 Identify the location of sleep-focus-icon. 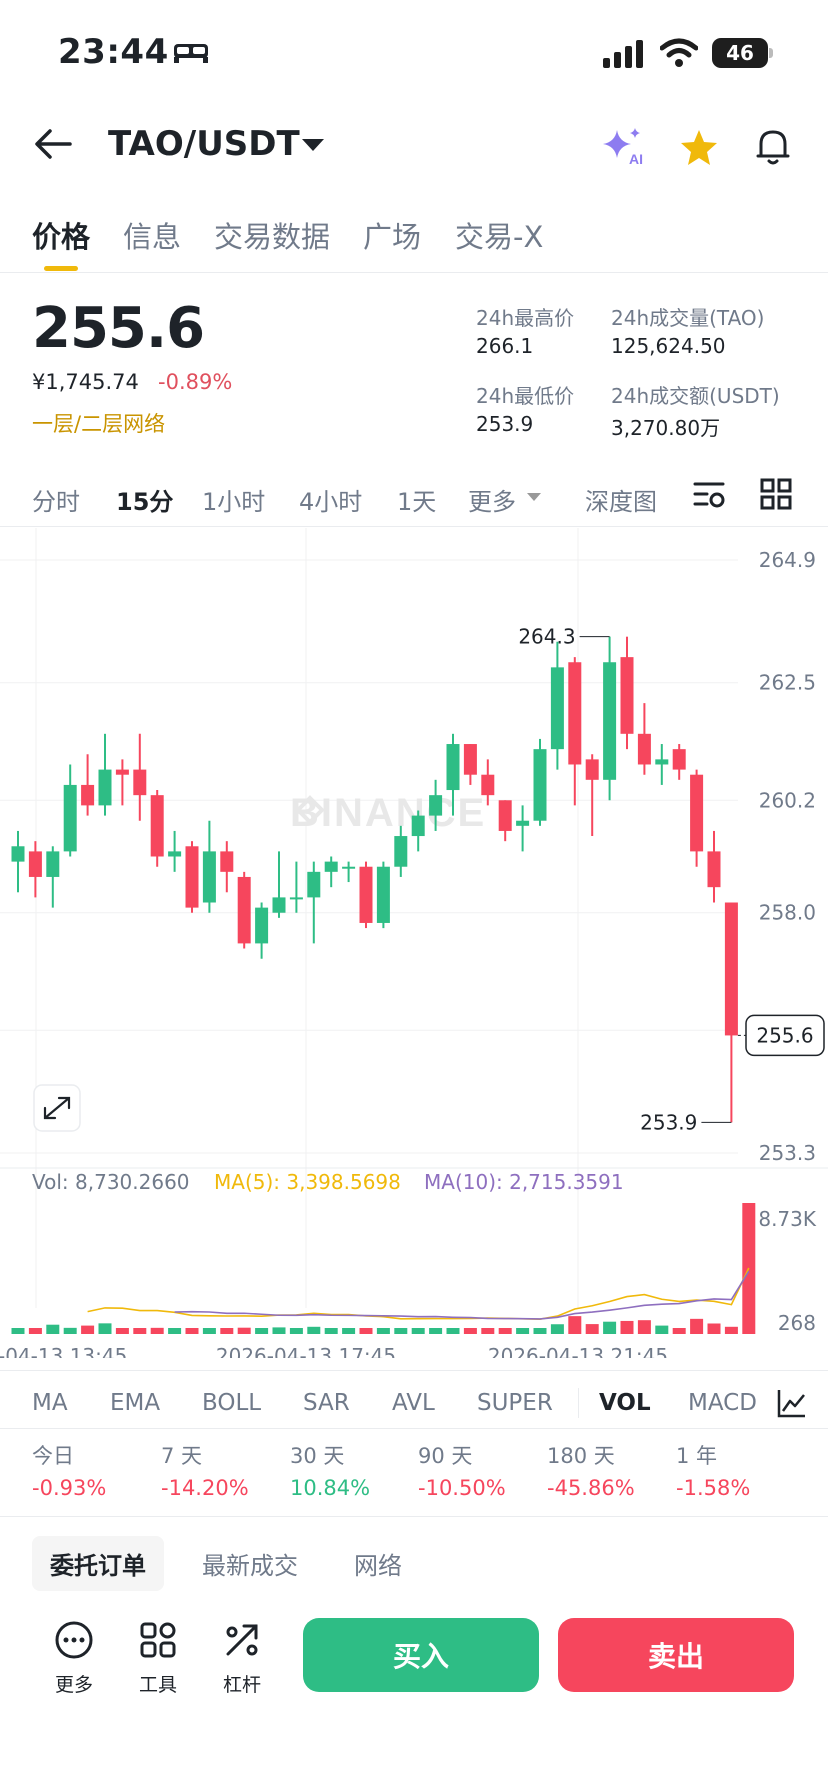
(191, 53).